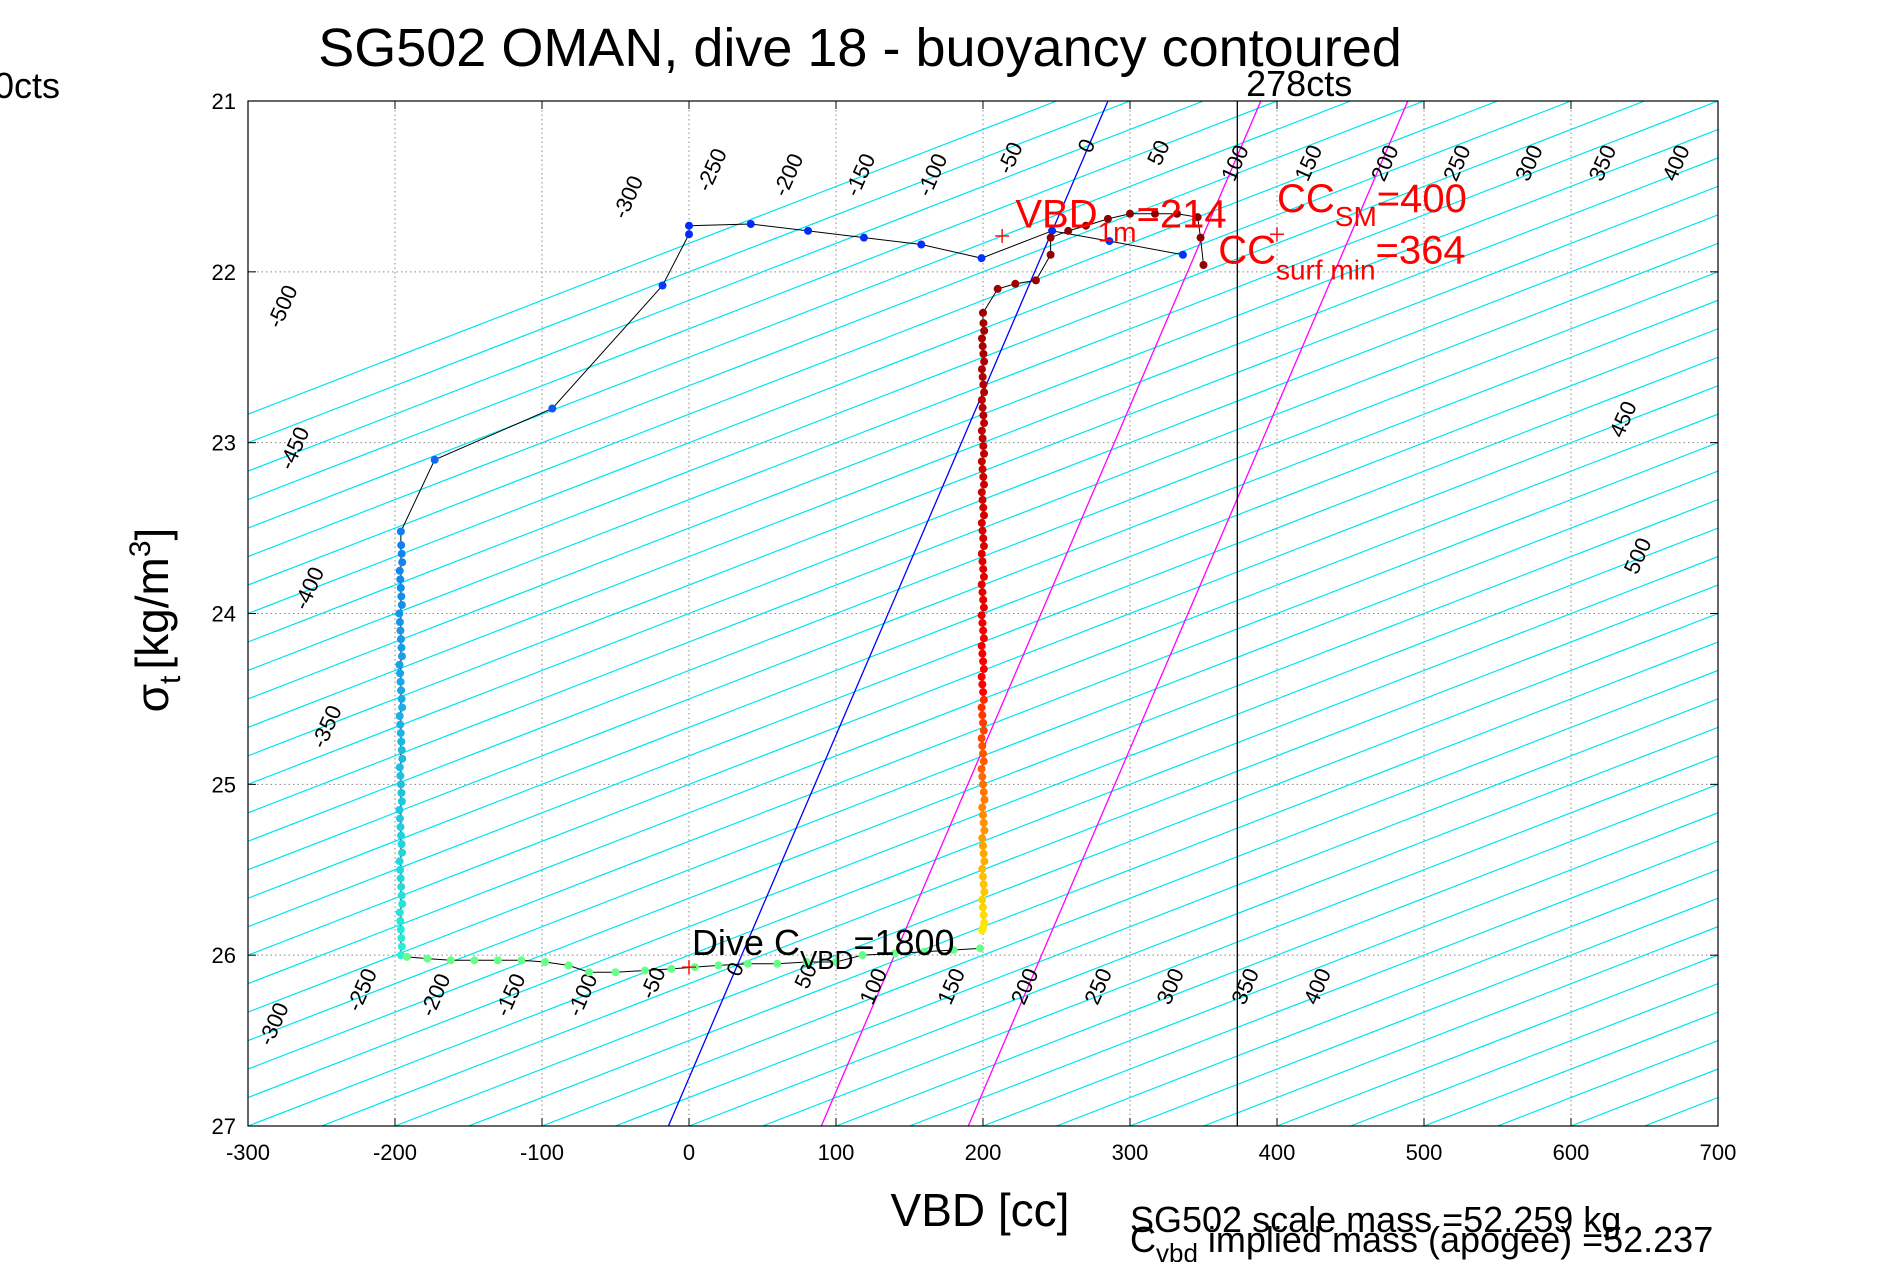 This screenshot has height=1262, width=1891. Describe the element at coordinates (1375, 1219) in the screenshot. I see `footer-scale-mass: SG502 scale mass =52.259 kg` at that location.